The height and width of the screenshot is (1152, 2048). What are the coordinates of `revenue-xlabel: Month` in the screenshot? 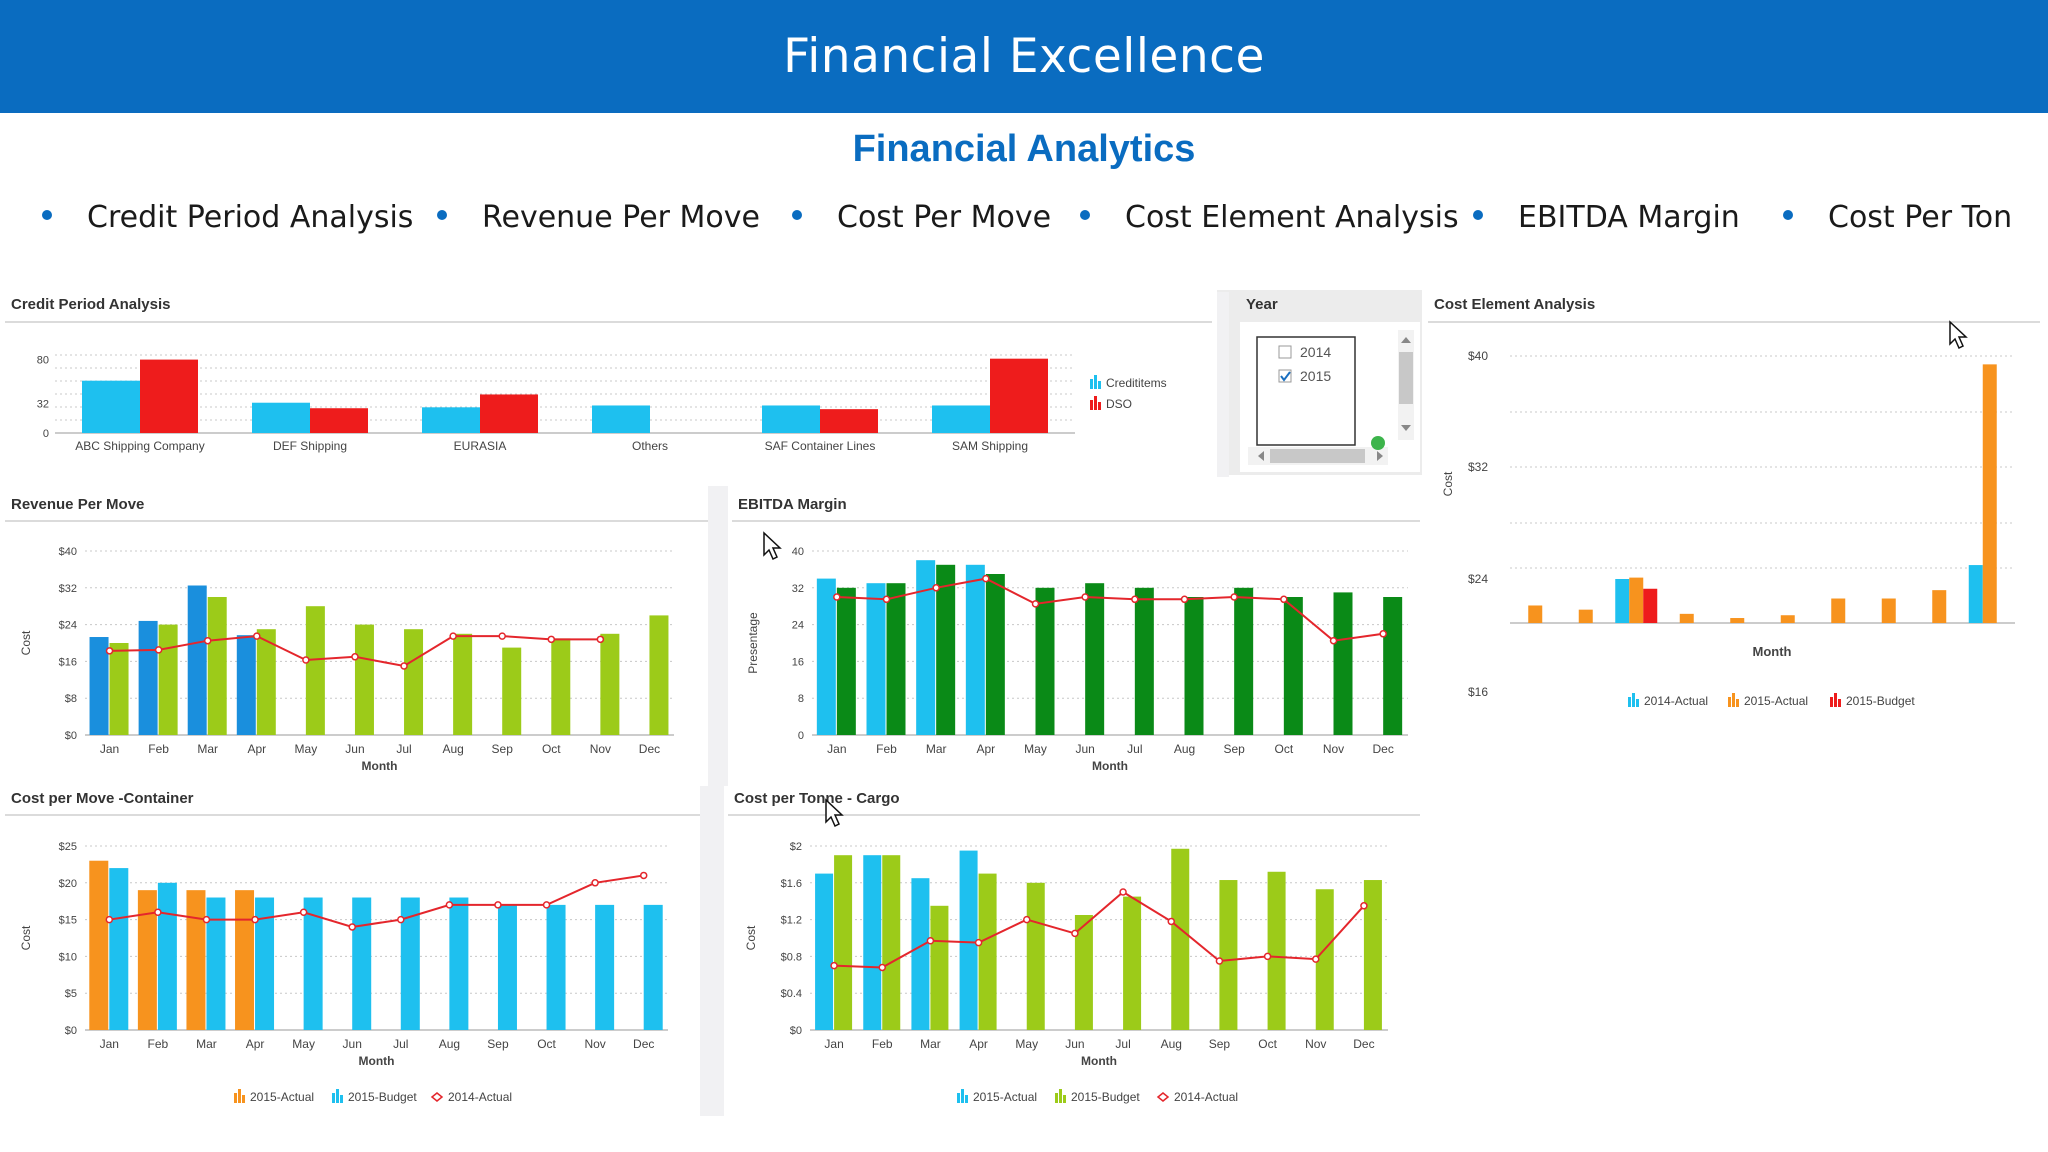 It's located at (380, 766).